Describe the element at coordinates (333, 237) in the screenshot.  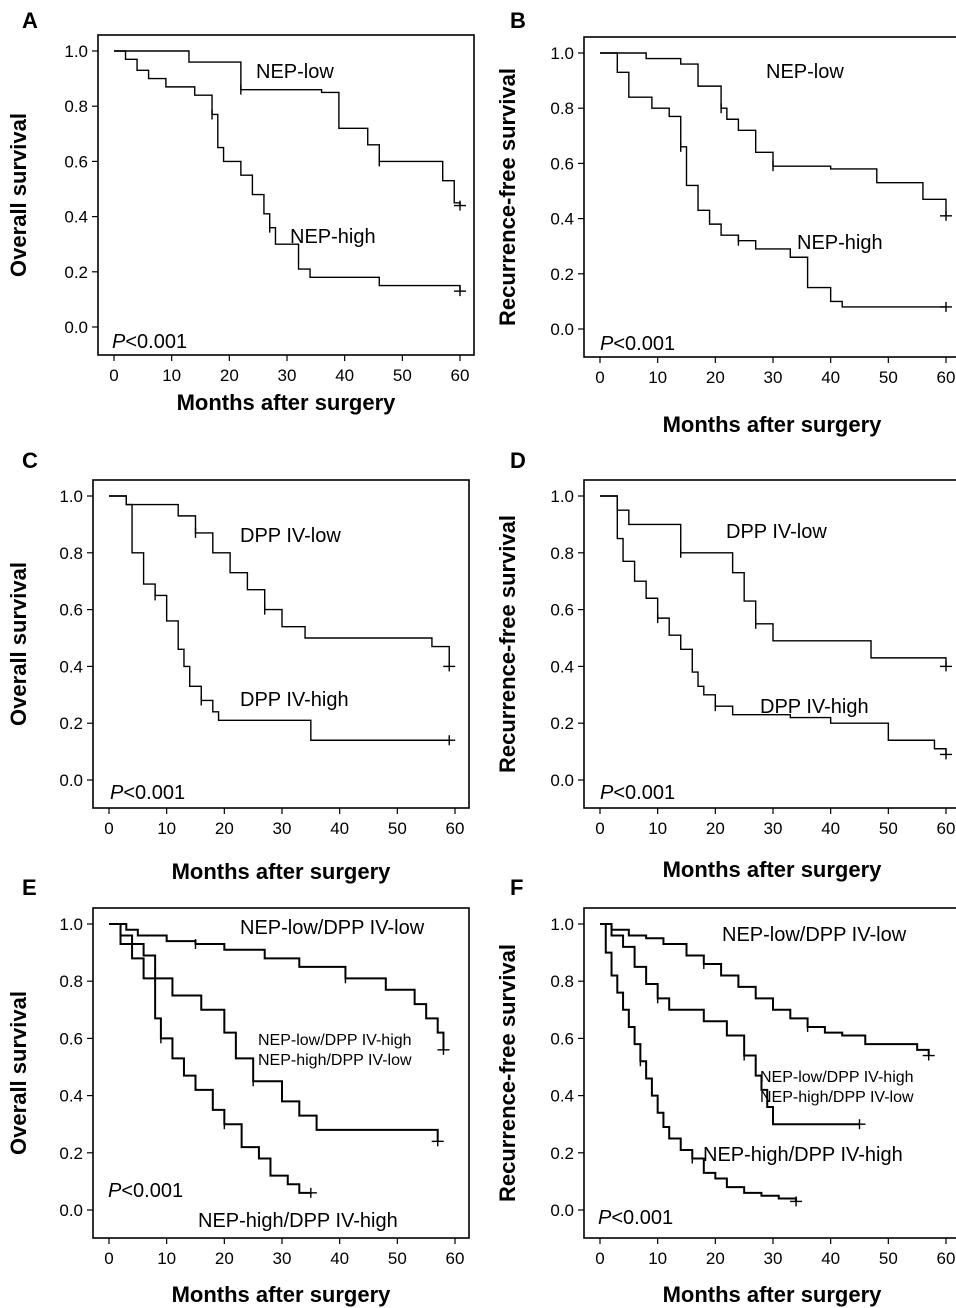
I see `curve-label: NEP-high` at that location.